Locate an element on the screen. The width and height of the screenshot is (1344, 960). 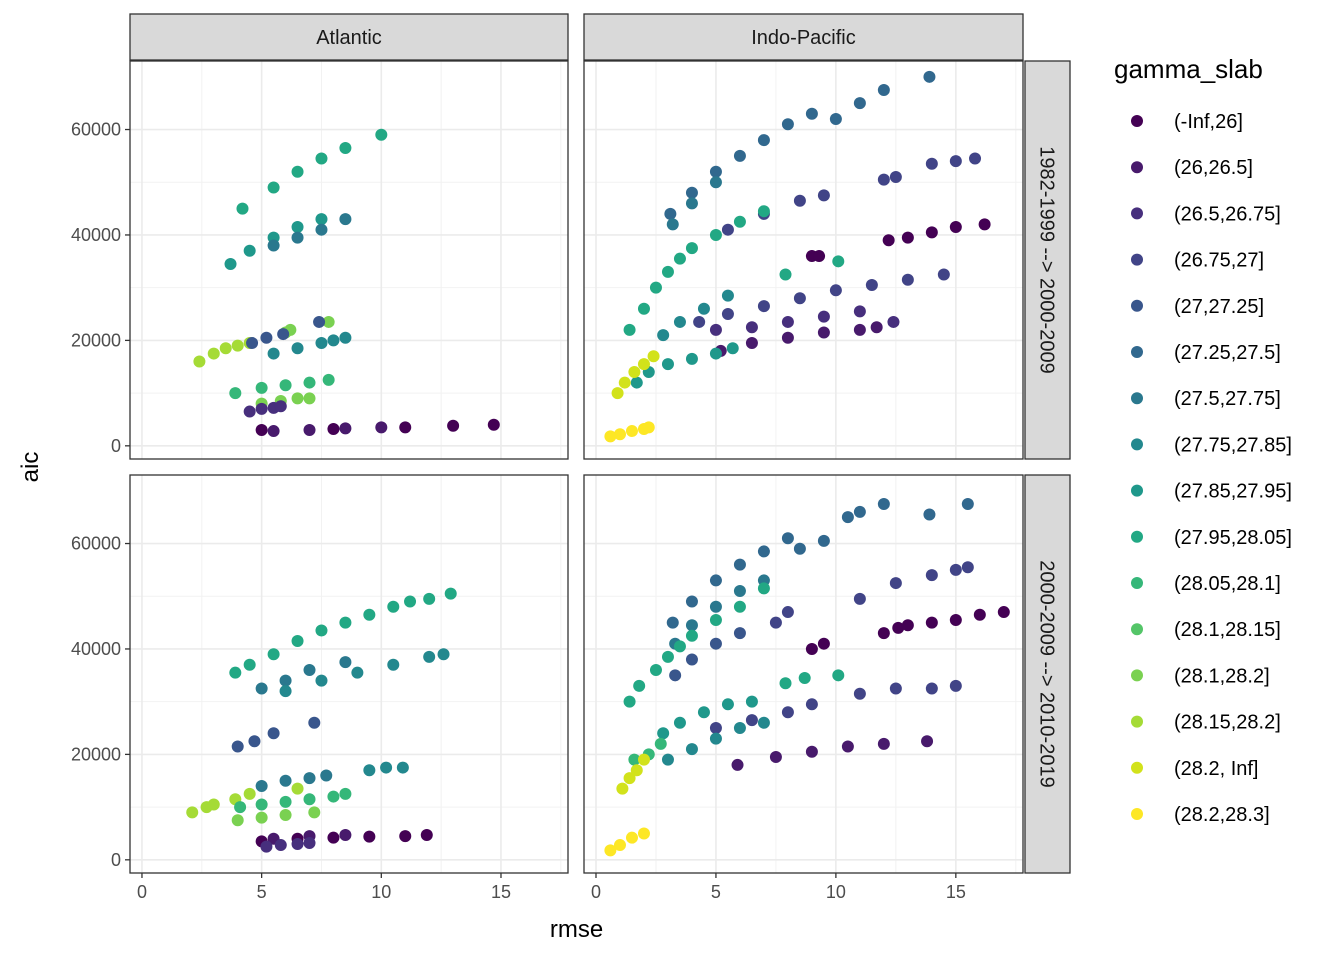
legend-item: (26,26.5] is located at coordinates (1192, 168).